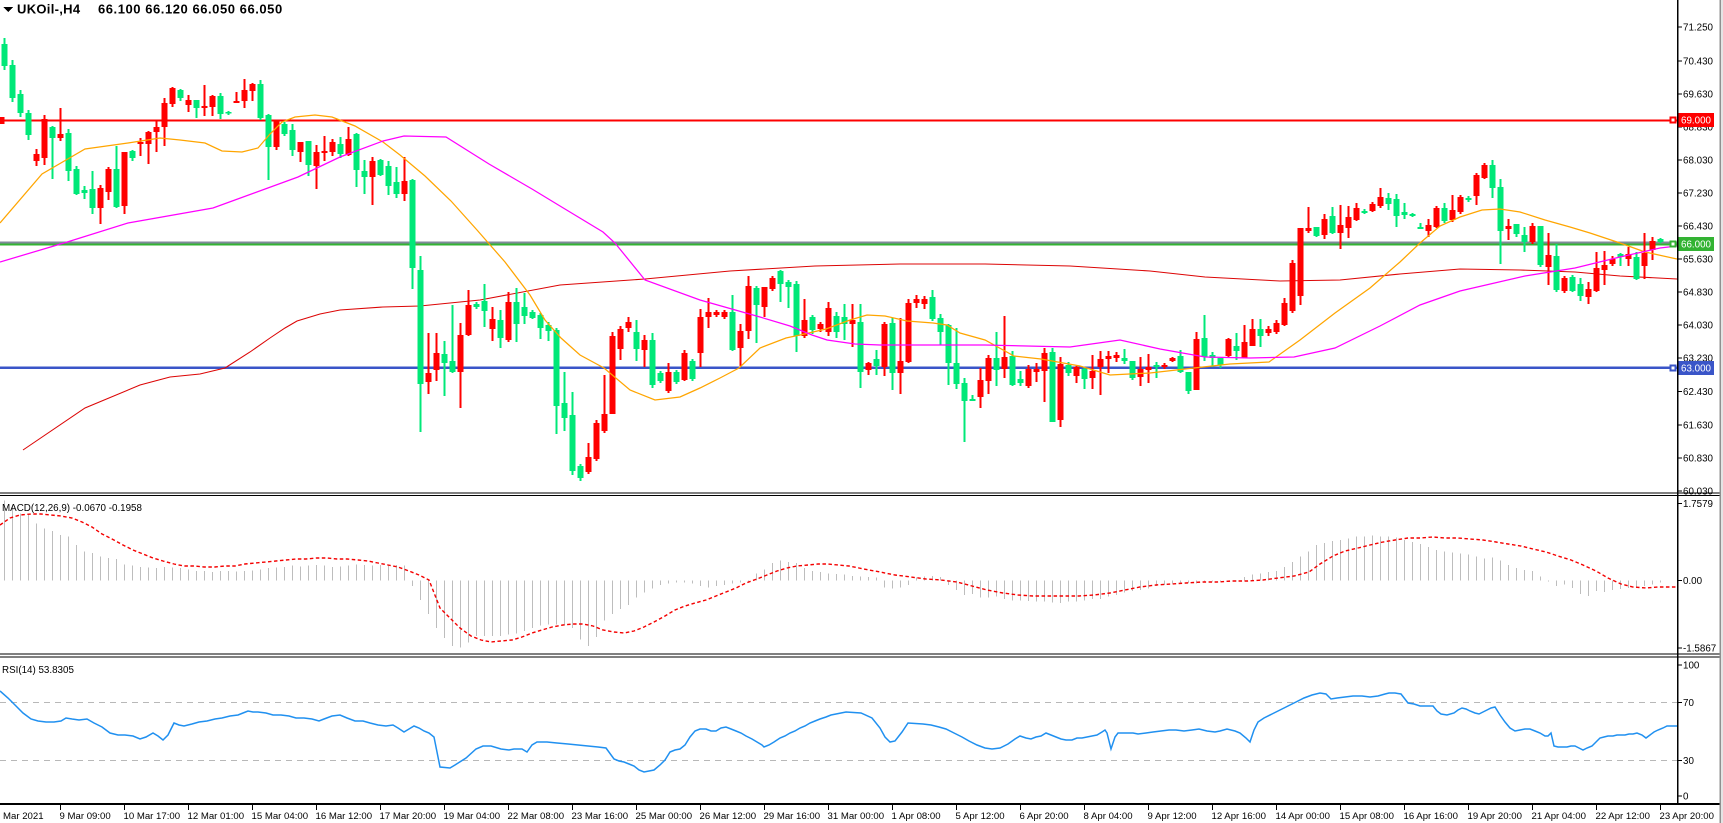 The image size is (1723, 823). Describe the element at coordinates (1698, 392) in the screenshot. I see `svg-text: 62.430` at that location.